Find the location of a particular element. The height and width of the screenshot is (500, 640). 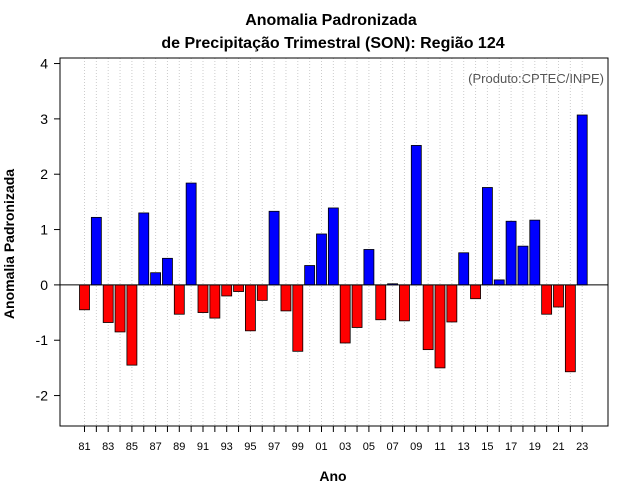

y-tick-label-4: 2 is located at coordinates (44, 174).